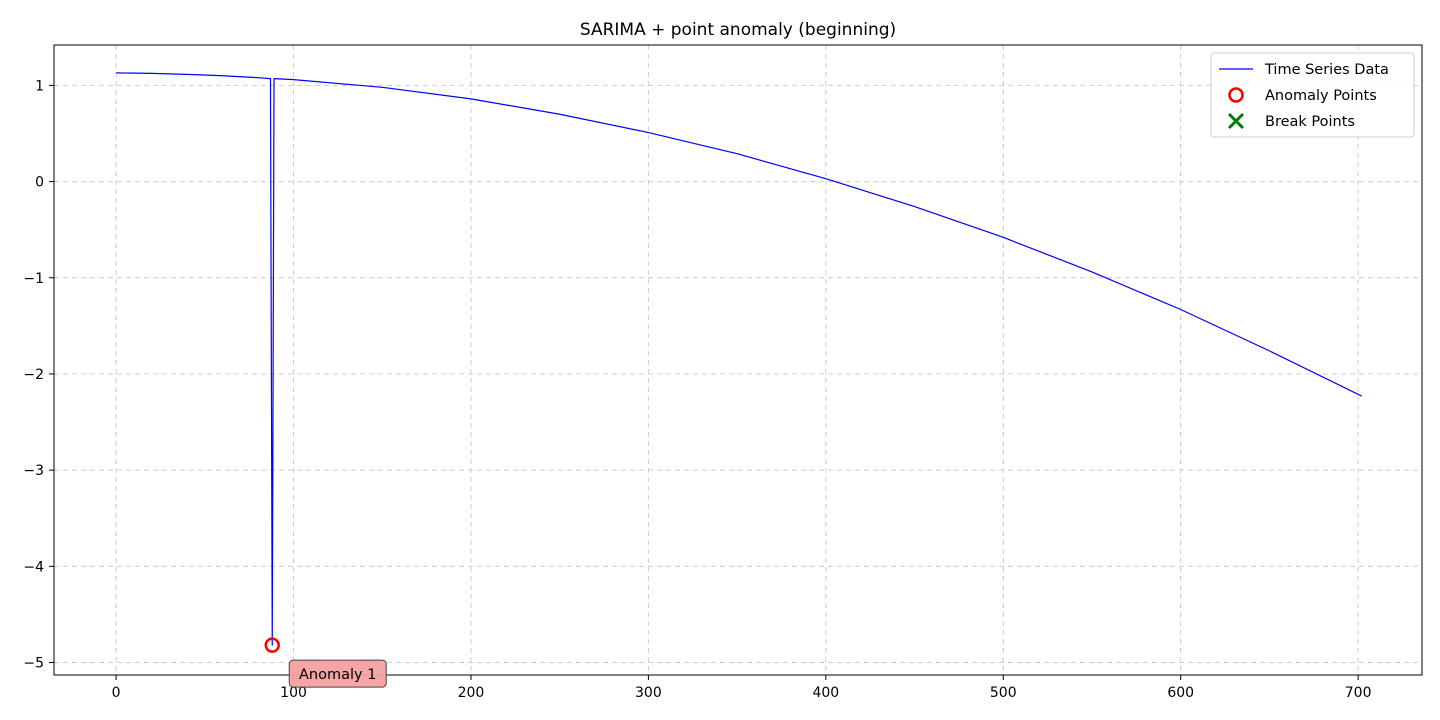 This screenshot has width=1440, height=720. What do you see at coordinates (39, 86) in the screenshot?
I see `y-tick-label: 1` at bounding box center [39, 86].